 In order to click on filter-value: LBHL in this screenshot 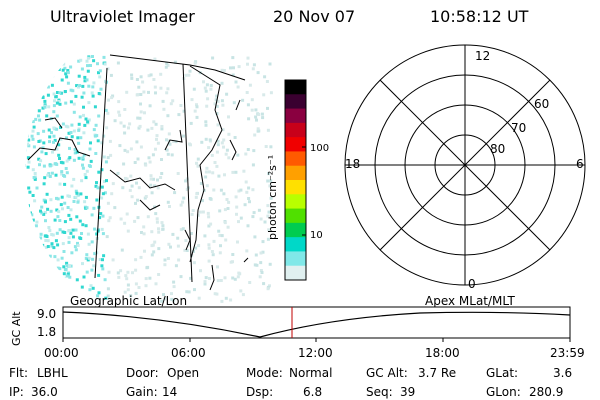, I will do `click(52, 373)`.